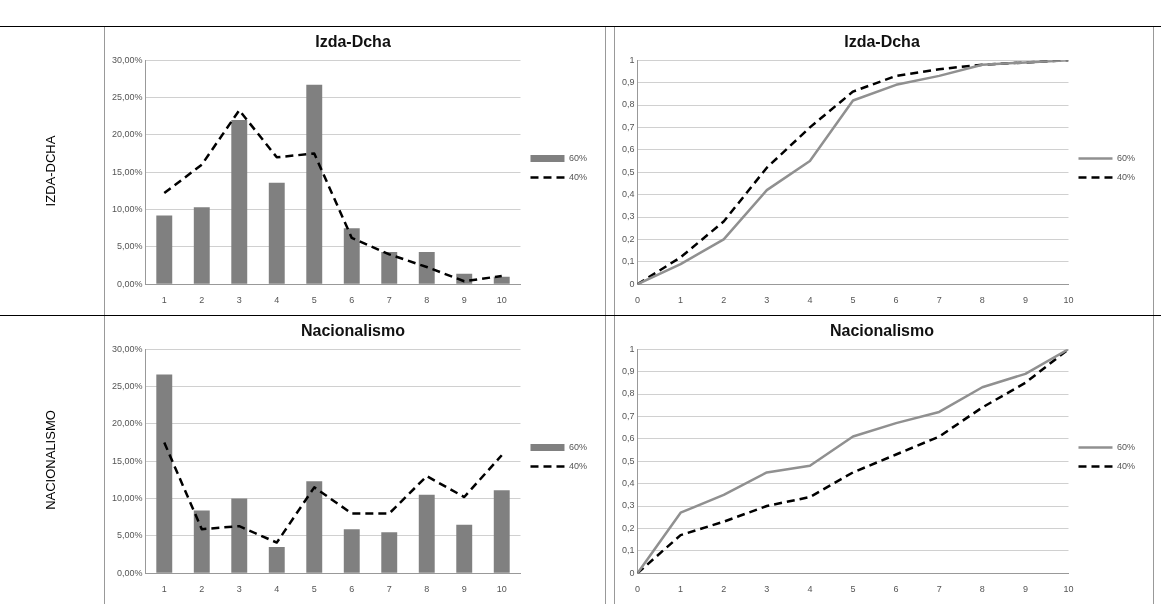  I want to click on text: IZDA-DCHA, so click(50, 171).